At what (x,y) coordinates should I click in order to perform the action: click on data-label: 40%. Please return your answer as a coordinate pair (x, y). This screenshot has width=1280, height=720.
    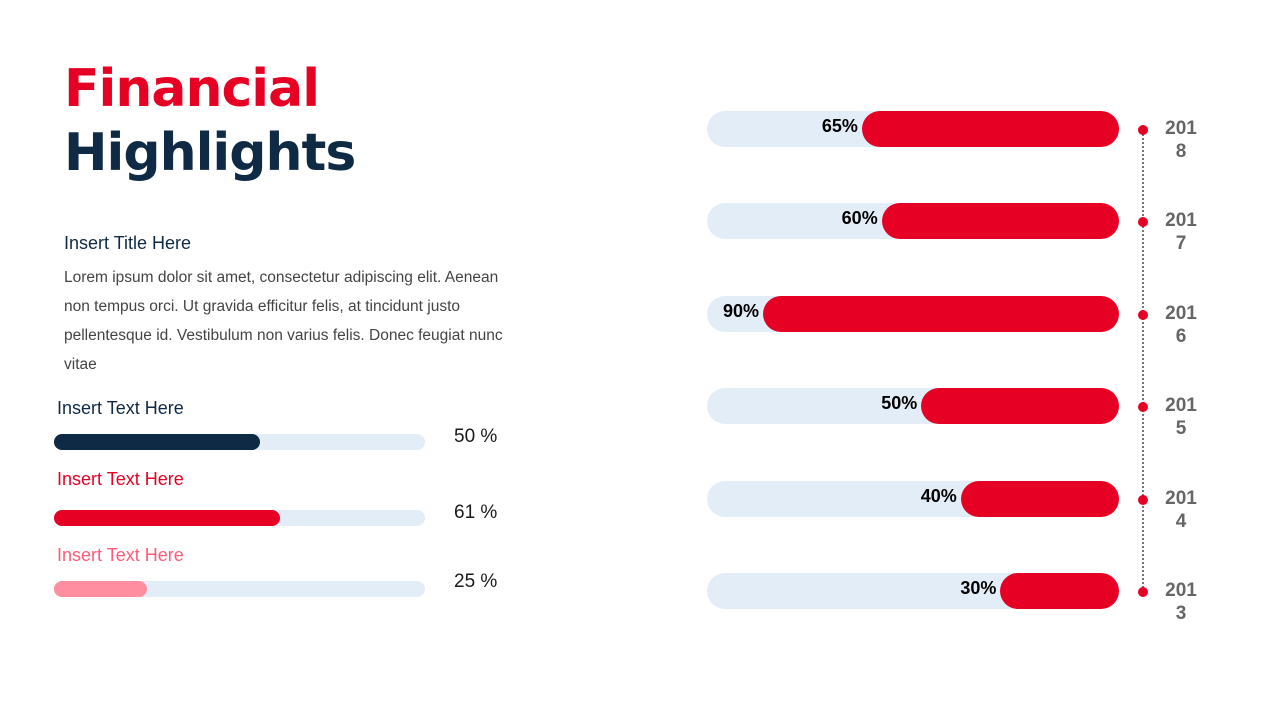
    Looking at the image, I should click on (938, 495).